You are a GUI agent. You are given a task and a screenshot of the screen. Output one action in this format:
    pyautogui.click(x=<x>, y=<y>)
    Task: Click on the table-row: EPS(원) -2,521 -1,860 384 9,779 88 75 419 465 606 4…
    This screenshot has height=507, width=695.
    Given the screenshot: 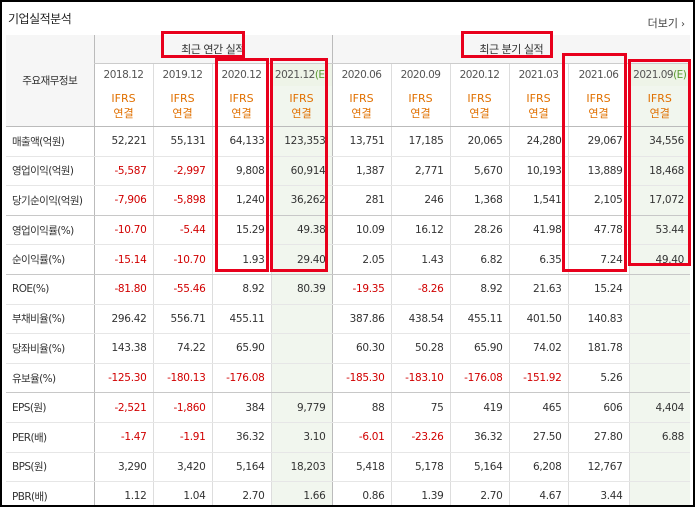 What is the action you would take?
    pyautogui.click(x=348, y=407)
    